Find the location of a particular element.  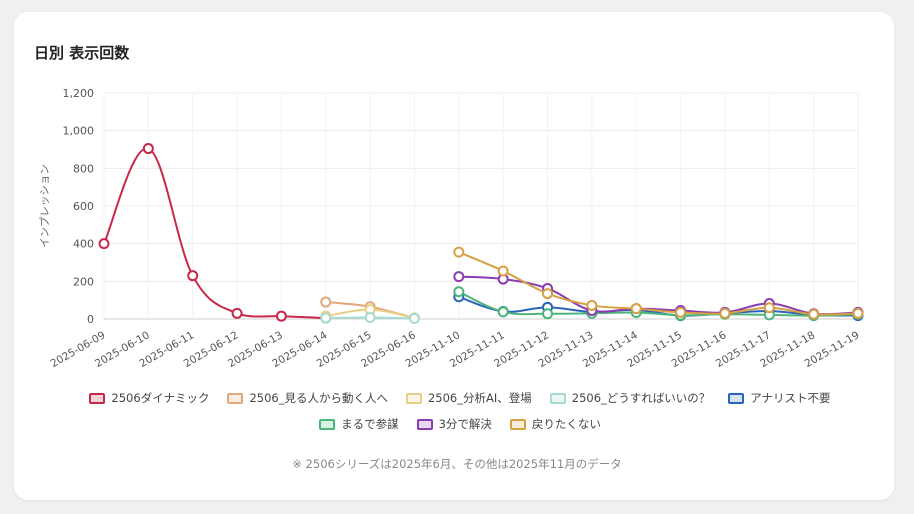

legend-label: まるで参謀 is located at coordinates (370, 424).